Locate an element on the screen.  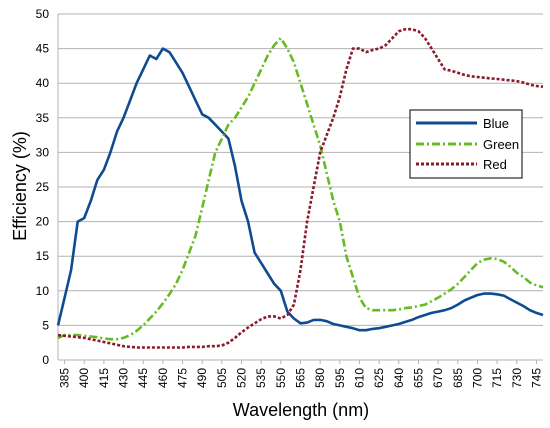
y-tick-label: 50 is located at coordinates (43, 14).